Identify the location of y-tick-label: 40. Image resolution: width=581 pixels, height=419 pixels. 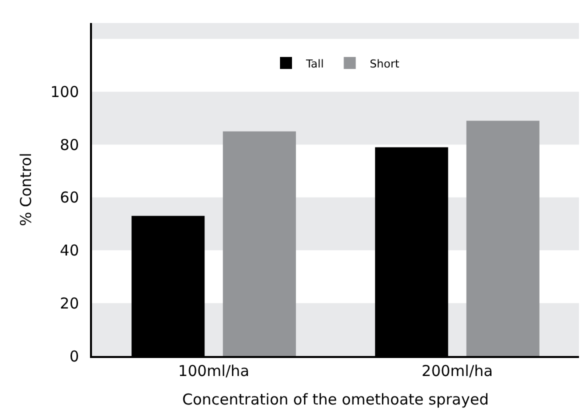
(69, 251).